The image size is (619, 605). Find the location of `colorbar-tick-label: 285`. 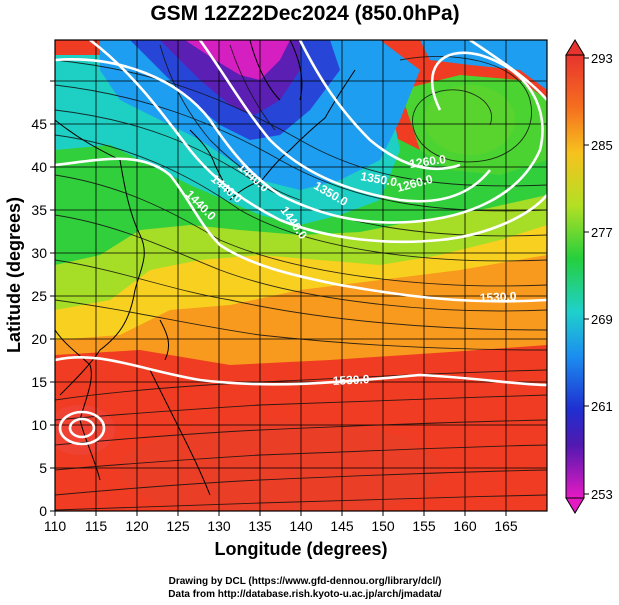

colorbar-tick-label: 285 is located at coordinates (602, 145).